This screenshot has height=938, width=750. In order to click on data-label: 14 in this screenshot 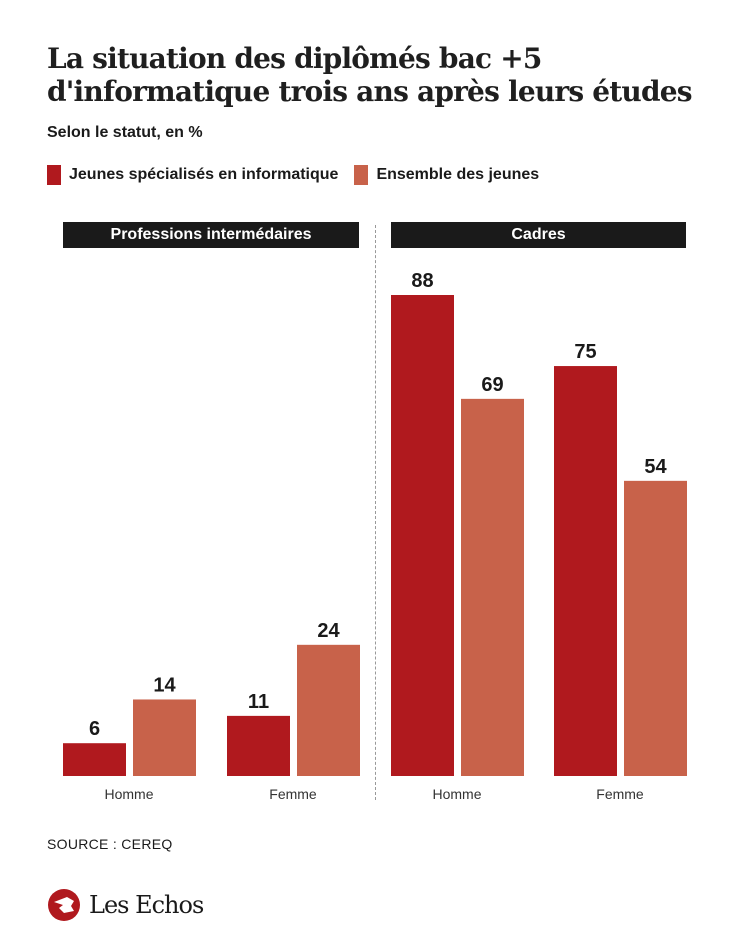, I will do `click(164, 685)`.